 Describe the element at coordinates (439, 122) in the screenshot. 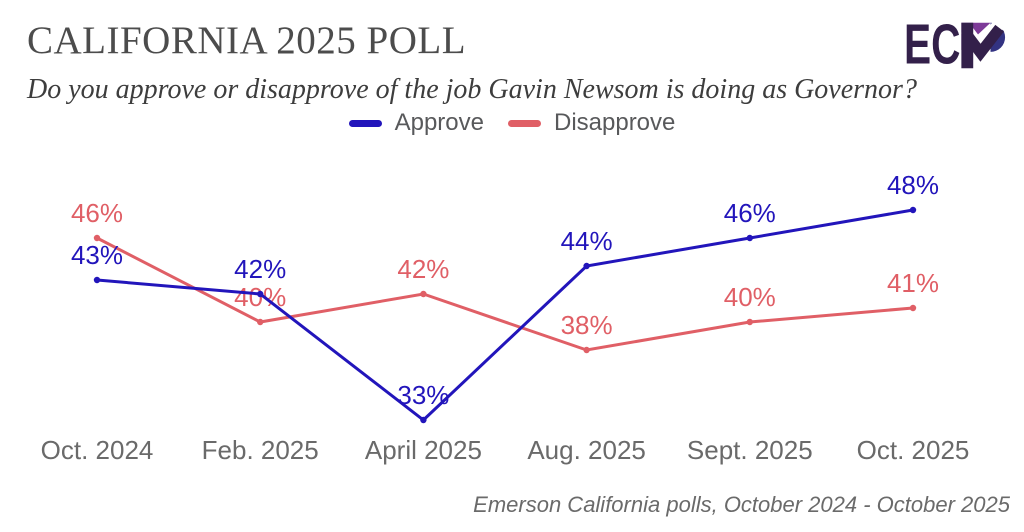

I see `approve-legend-label: Approve` at that location.